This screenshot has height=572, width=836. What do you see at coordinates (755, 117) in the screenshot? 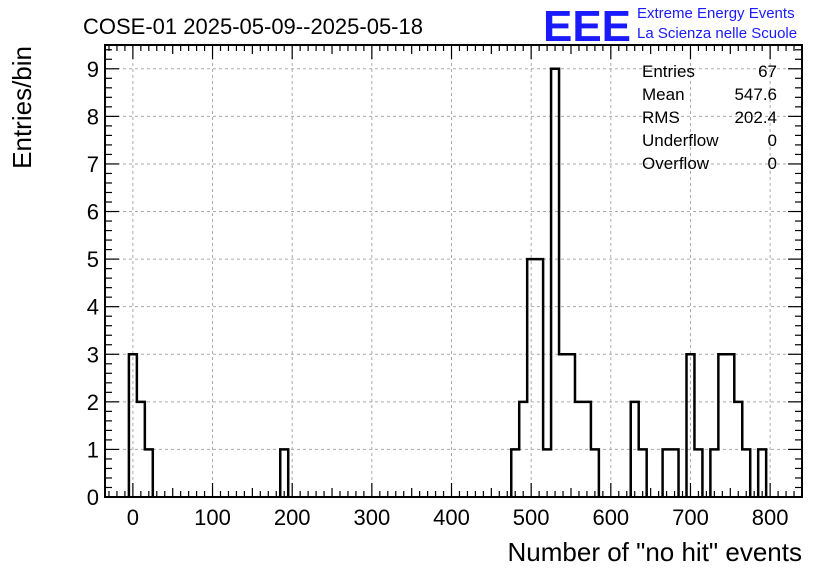
I see `stats-value: 202.4` at bounding box center [755, 117].